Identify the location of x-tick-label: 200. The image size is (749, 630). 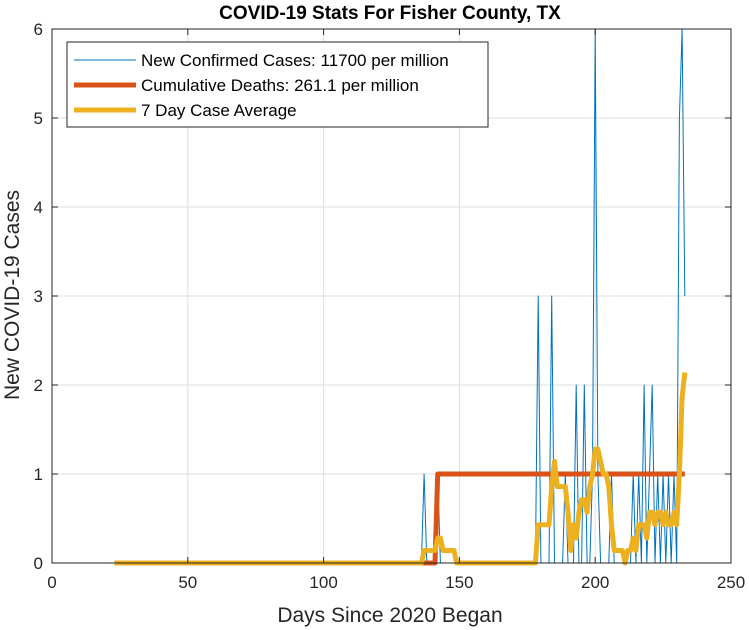
(595, 582).